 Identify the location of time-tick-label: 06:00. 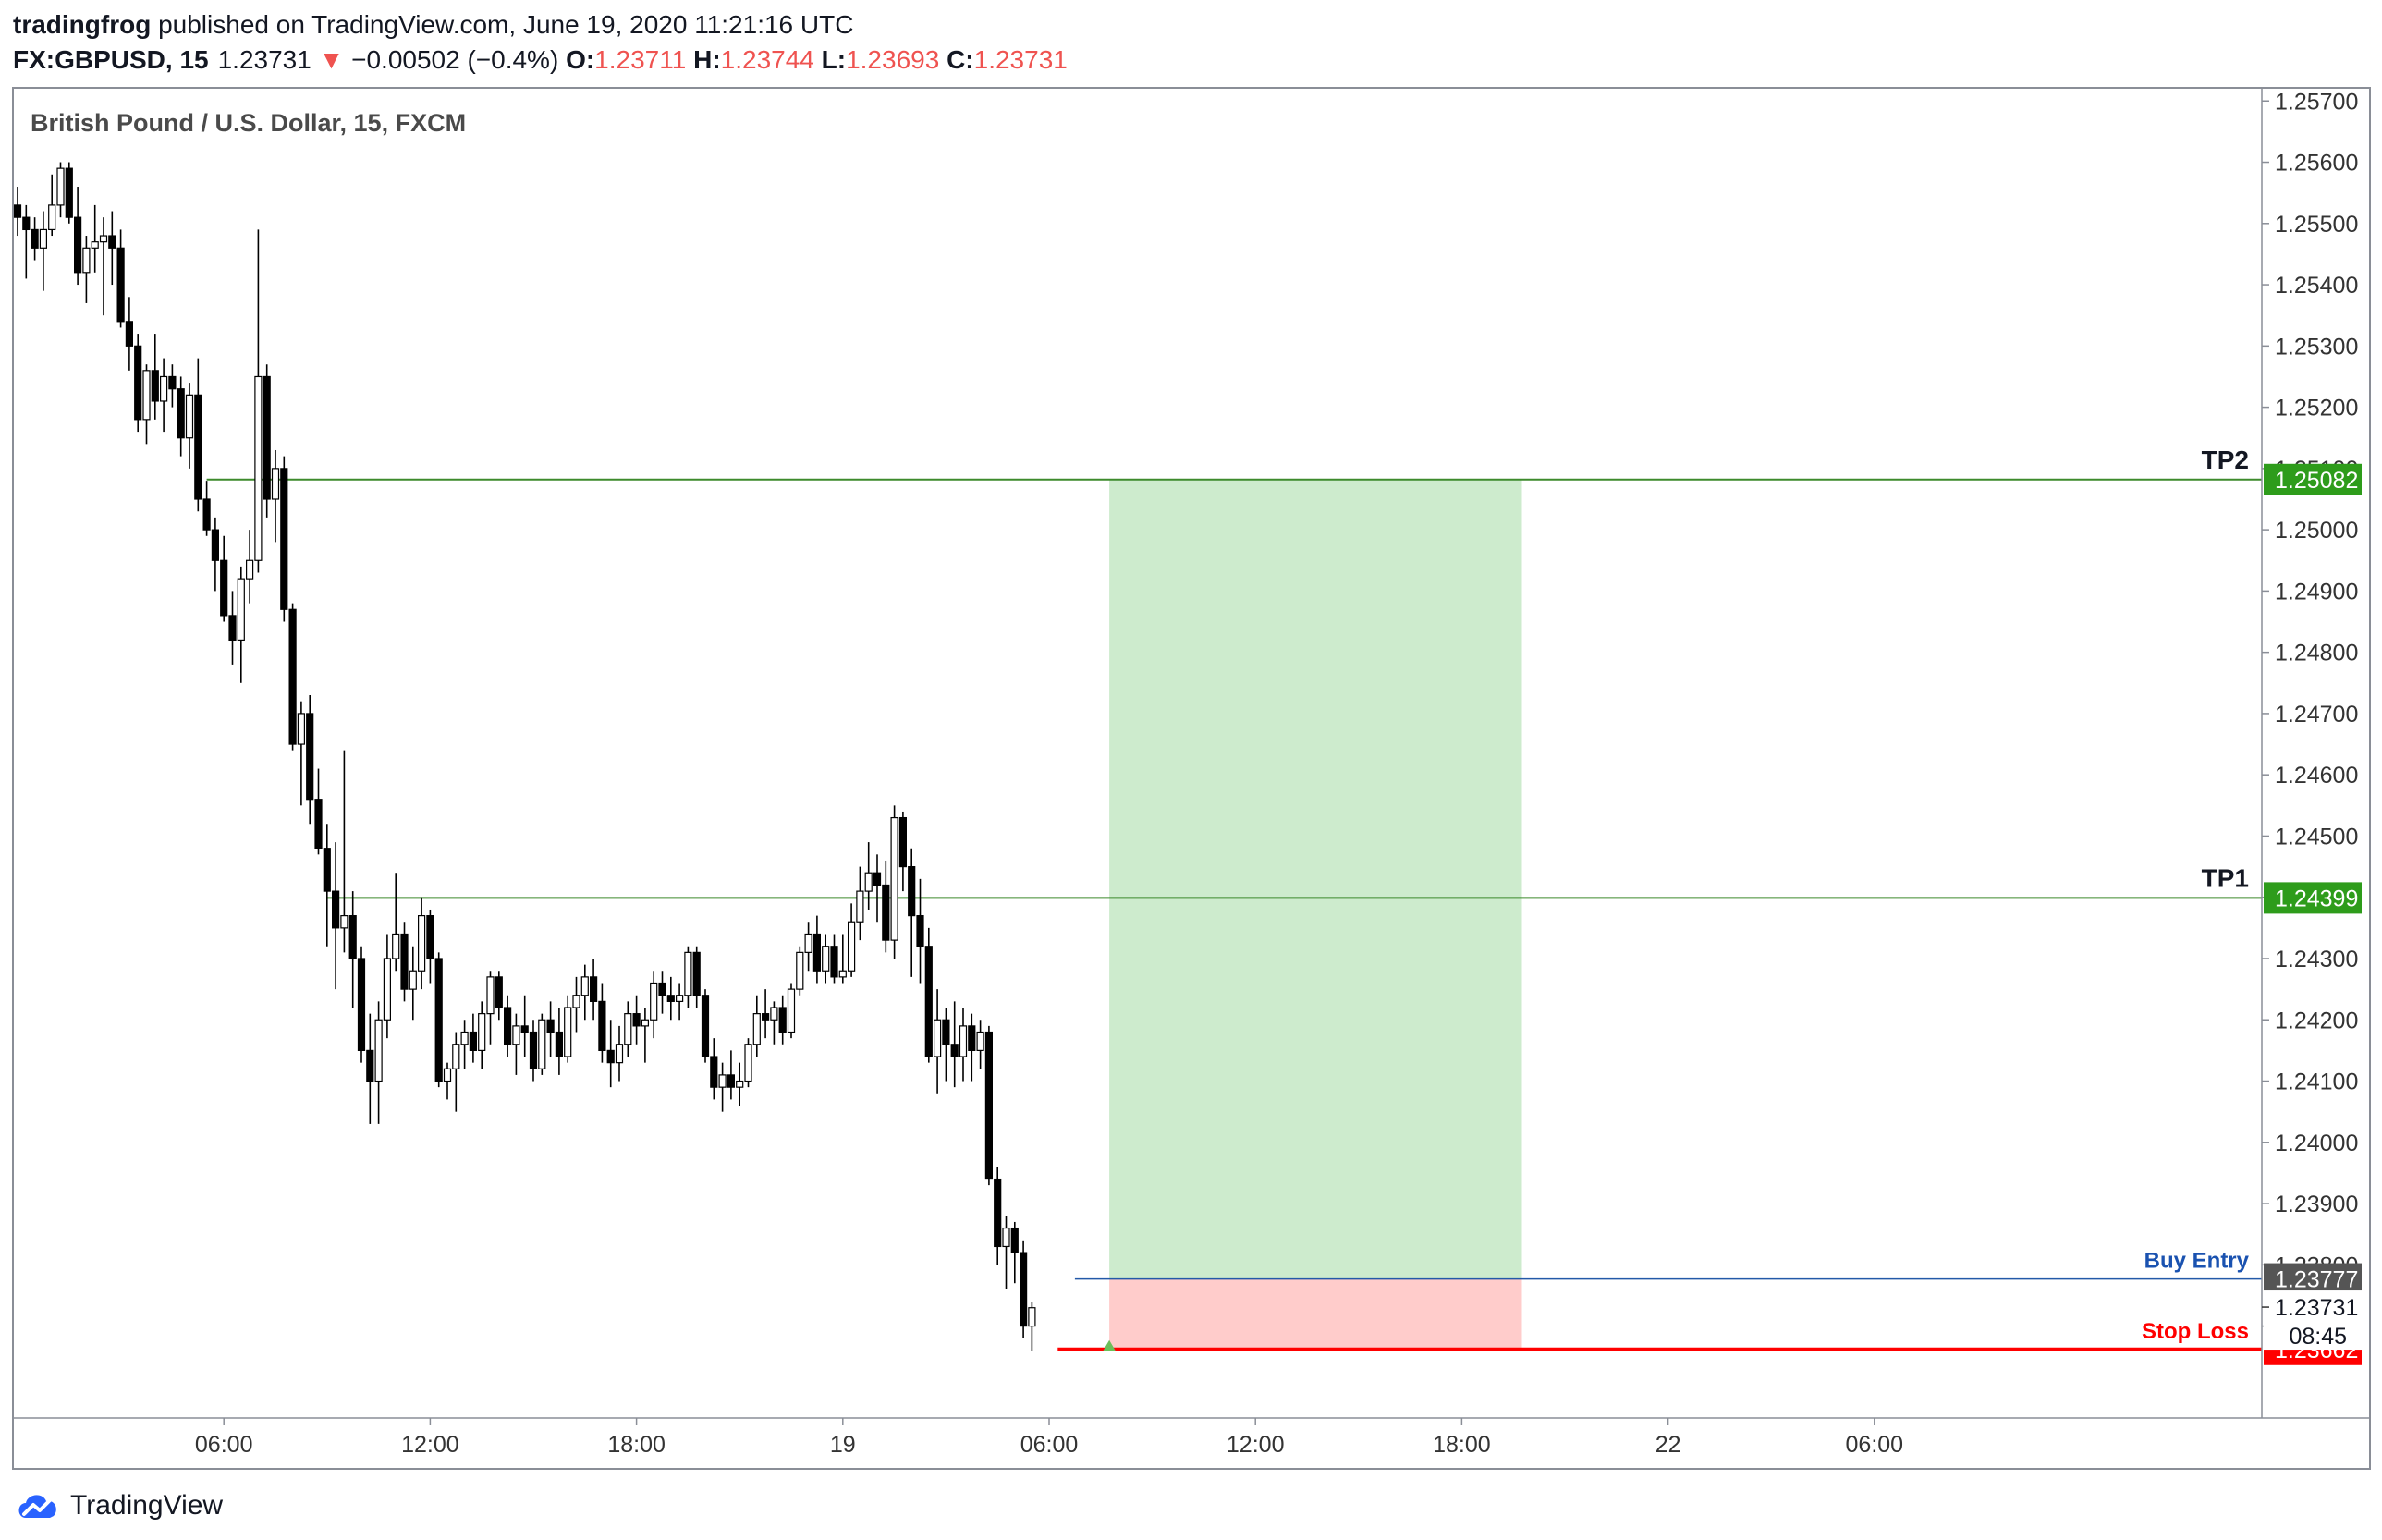
(1049, 1445).